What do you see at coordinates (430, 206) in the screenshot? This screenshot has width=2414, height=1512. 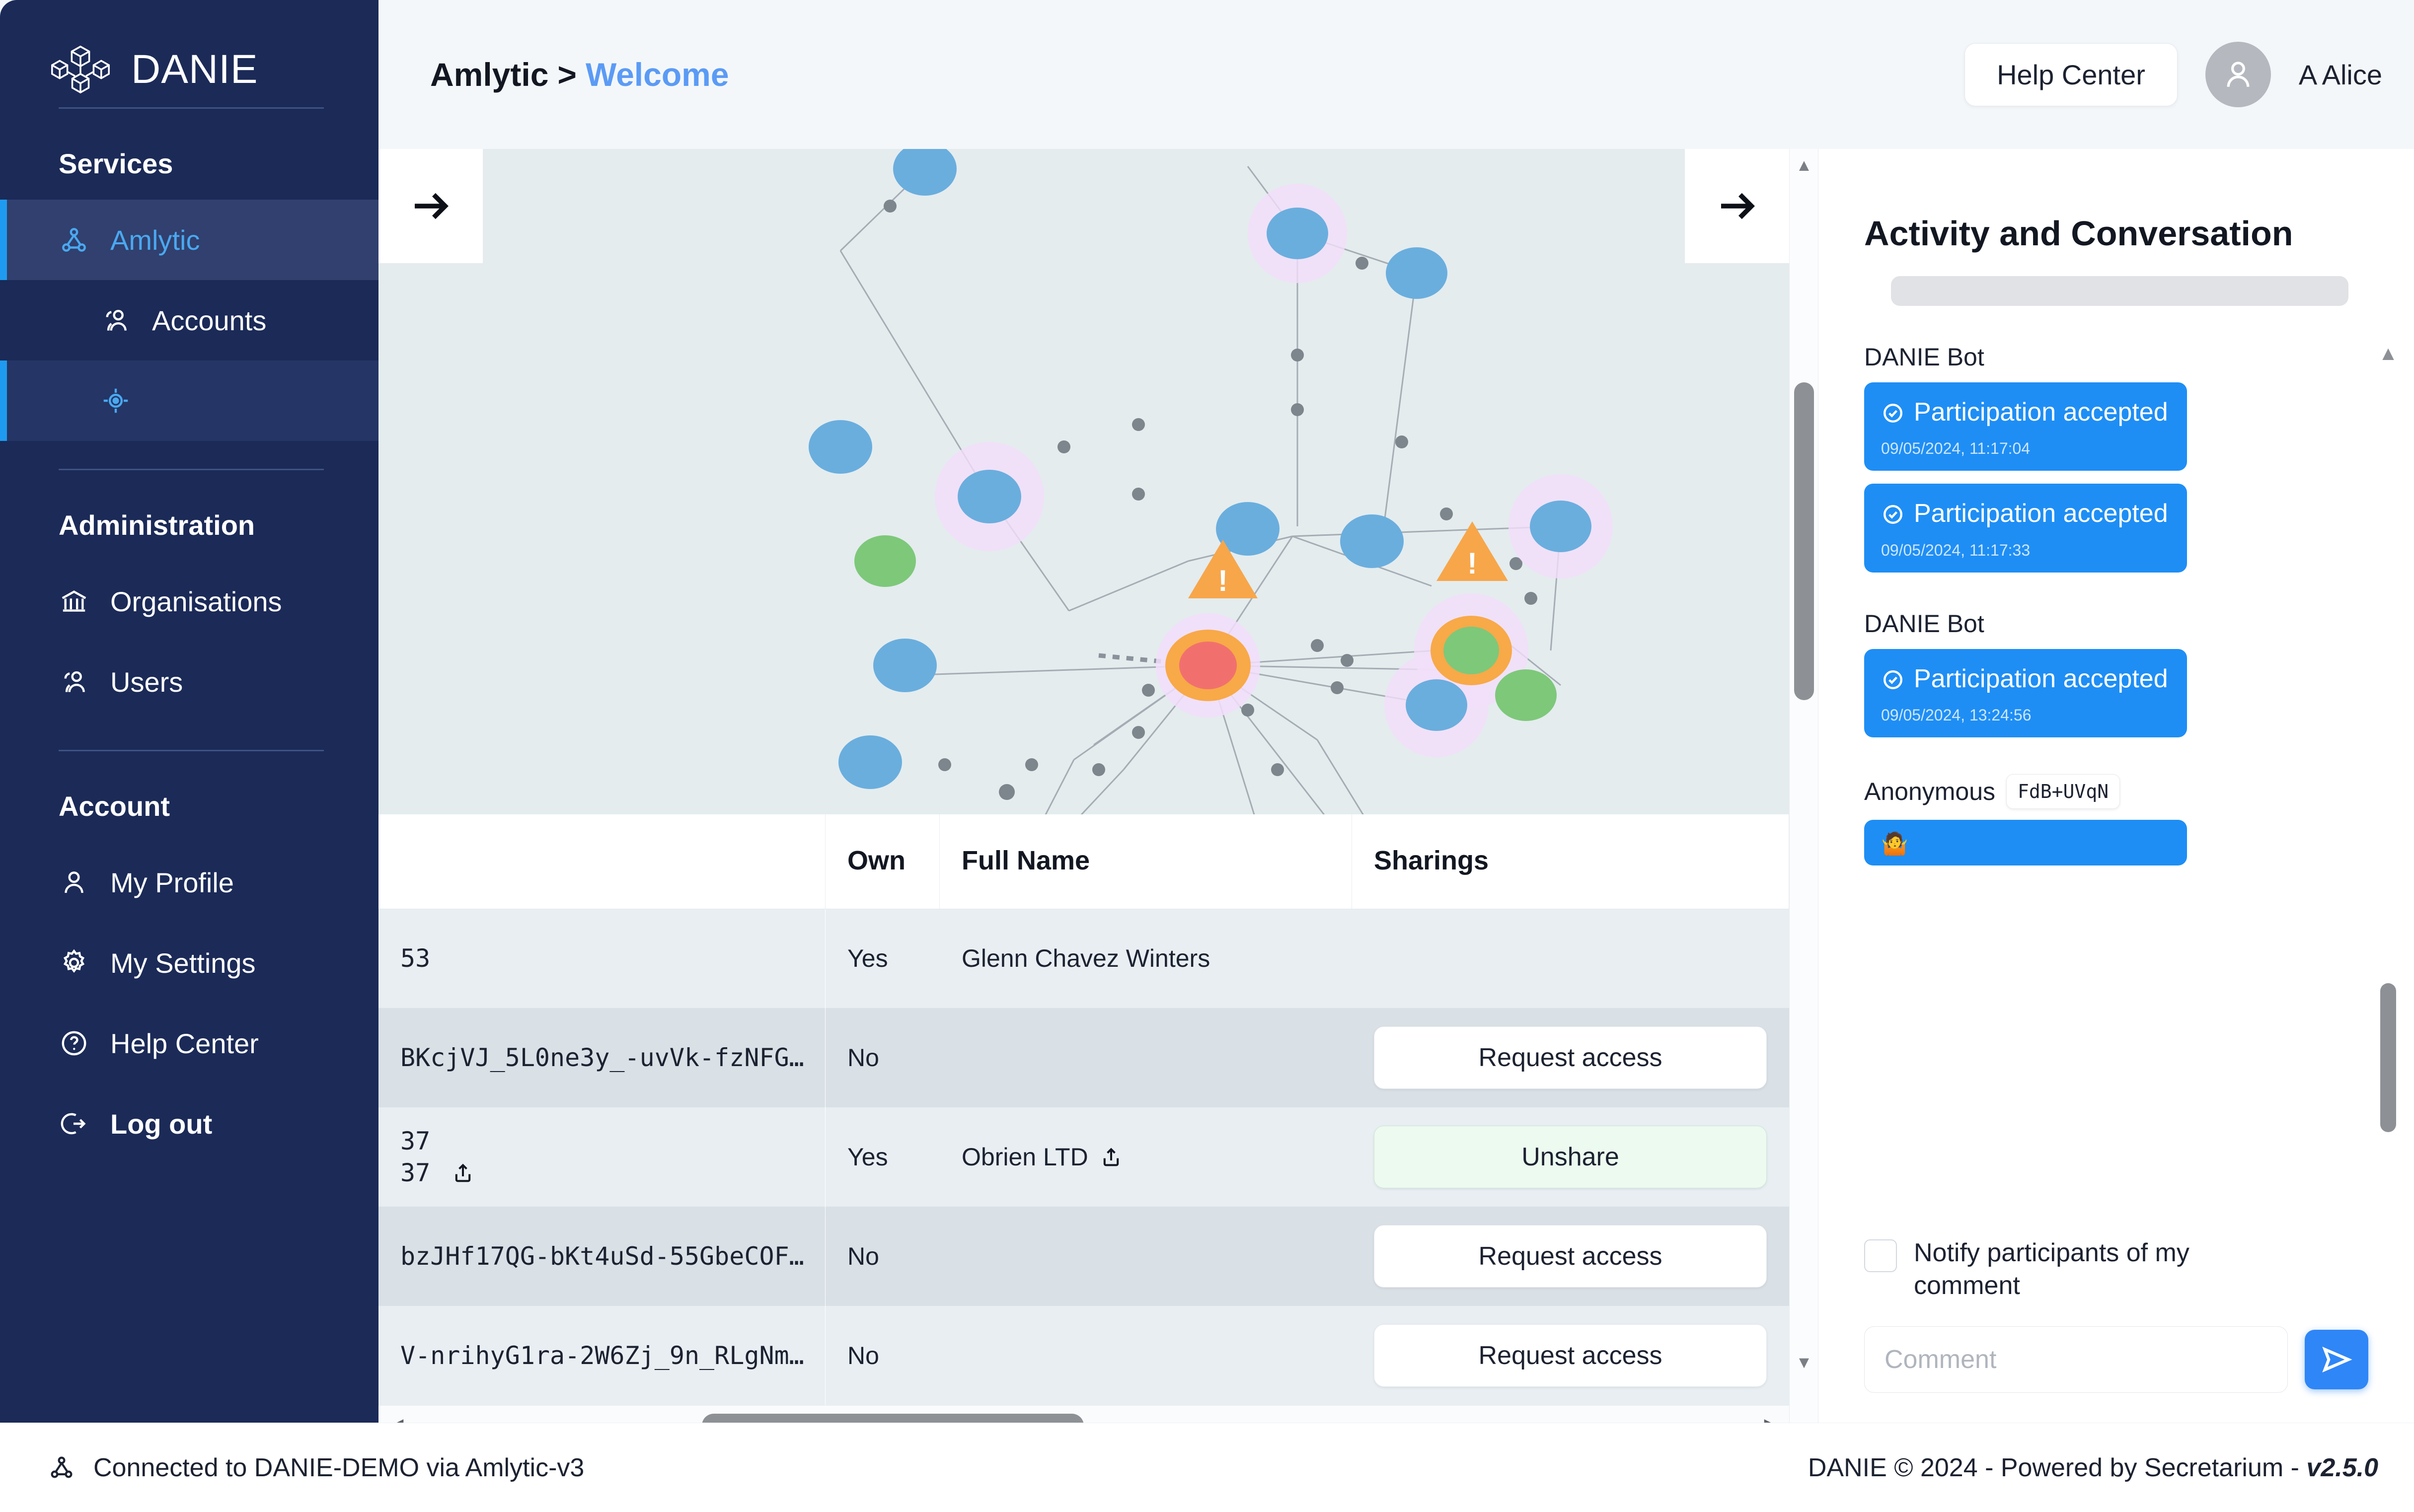 I see `graph-prev-button` at bounding box center [430, 206].